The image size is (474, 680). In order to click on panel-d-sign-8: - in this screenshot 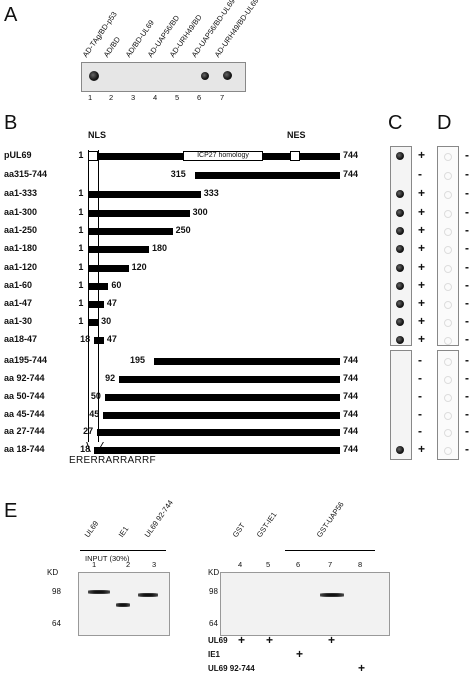, I will do `click(467, 285)`.